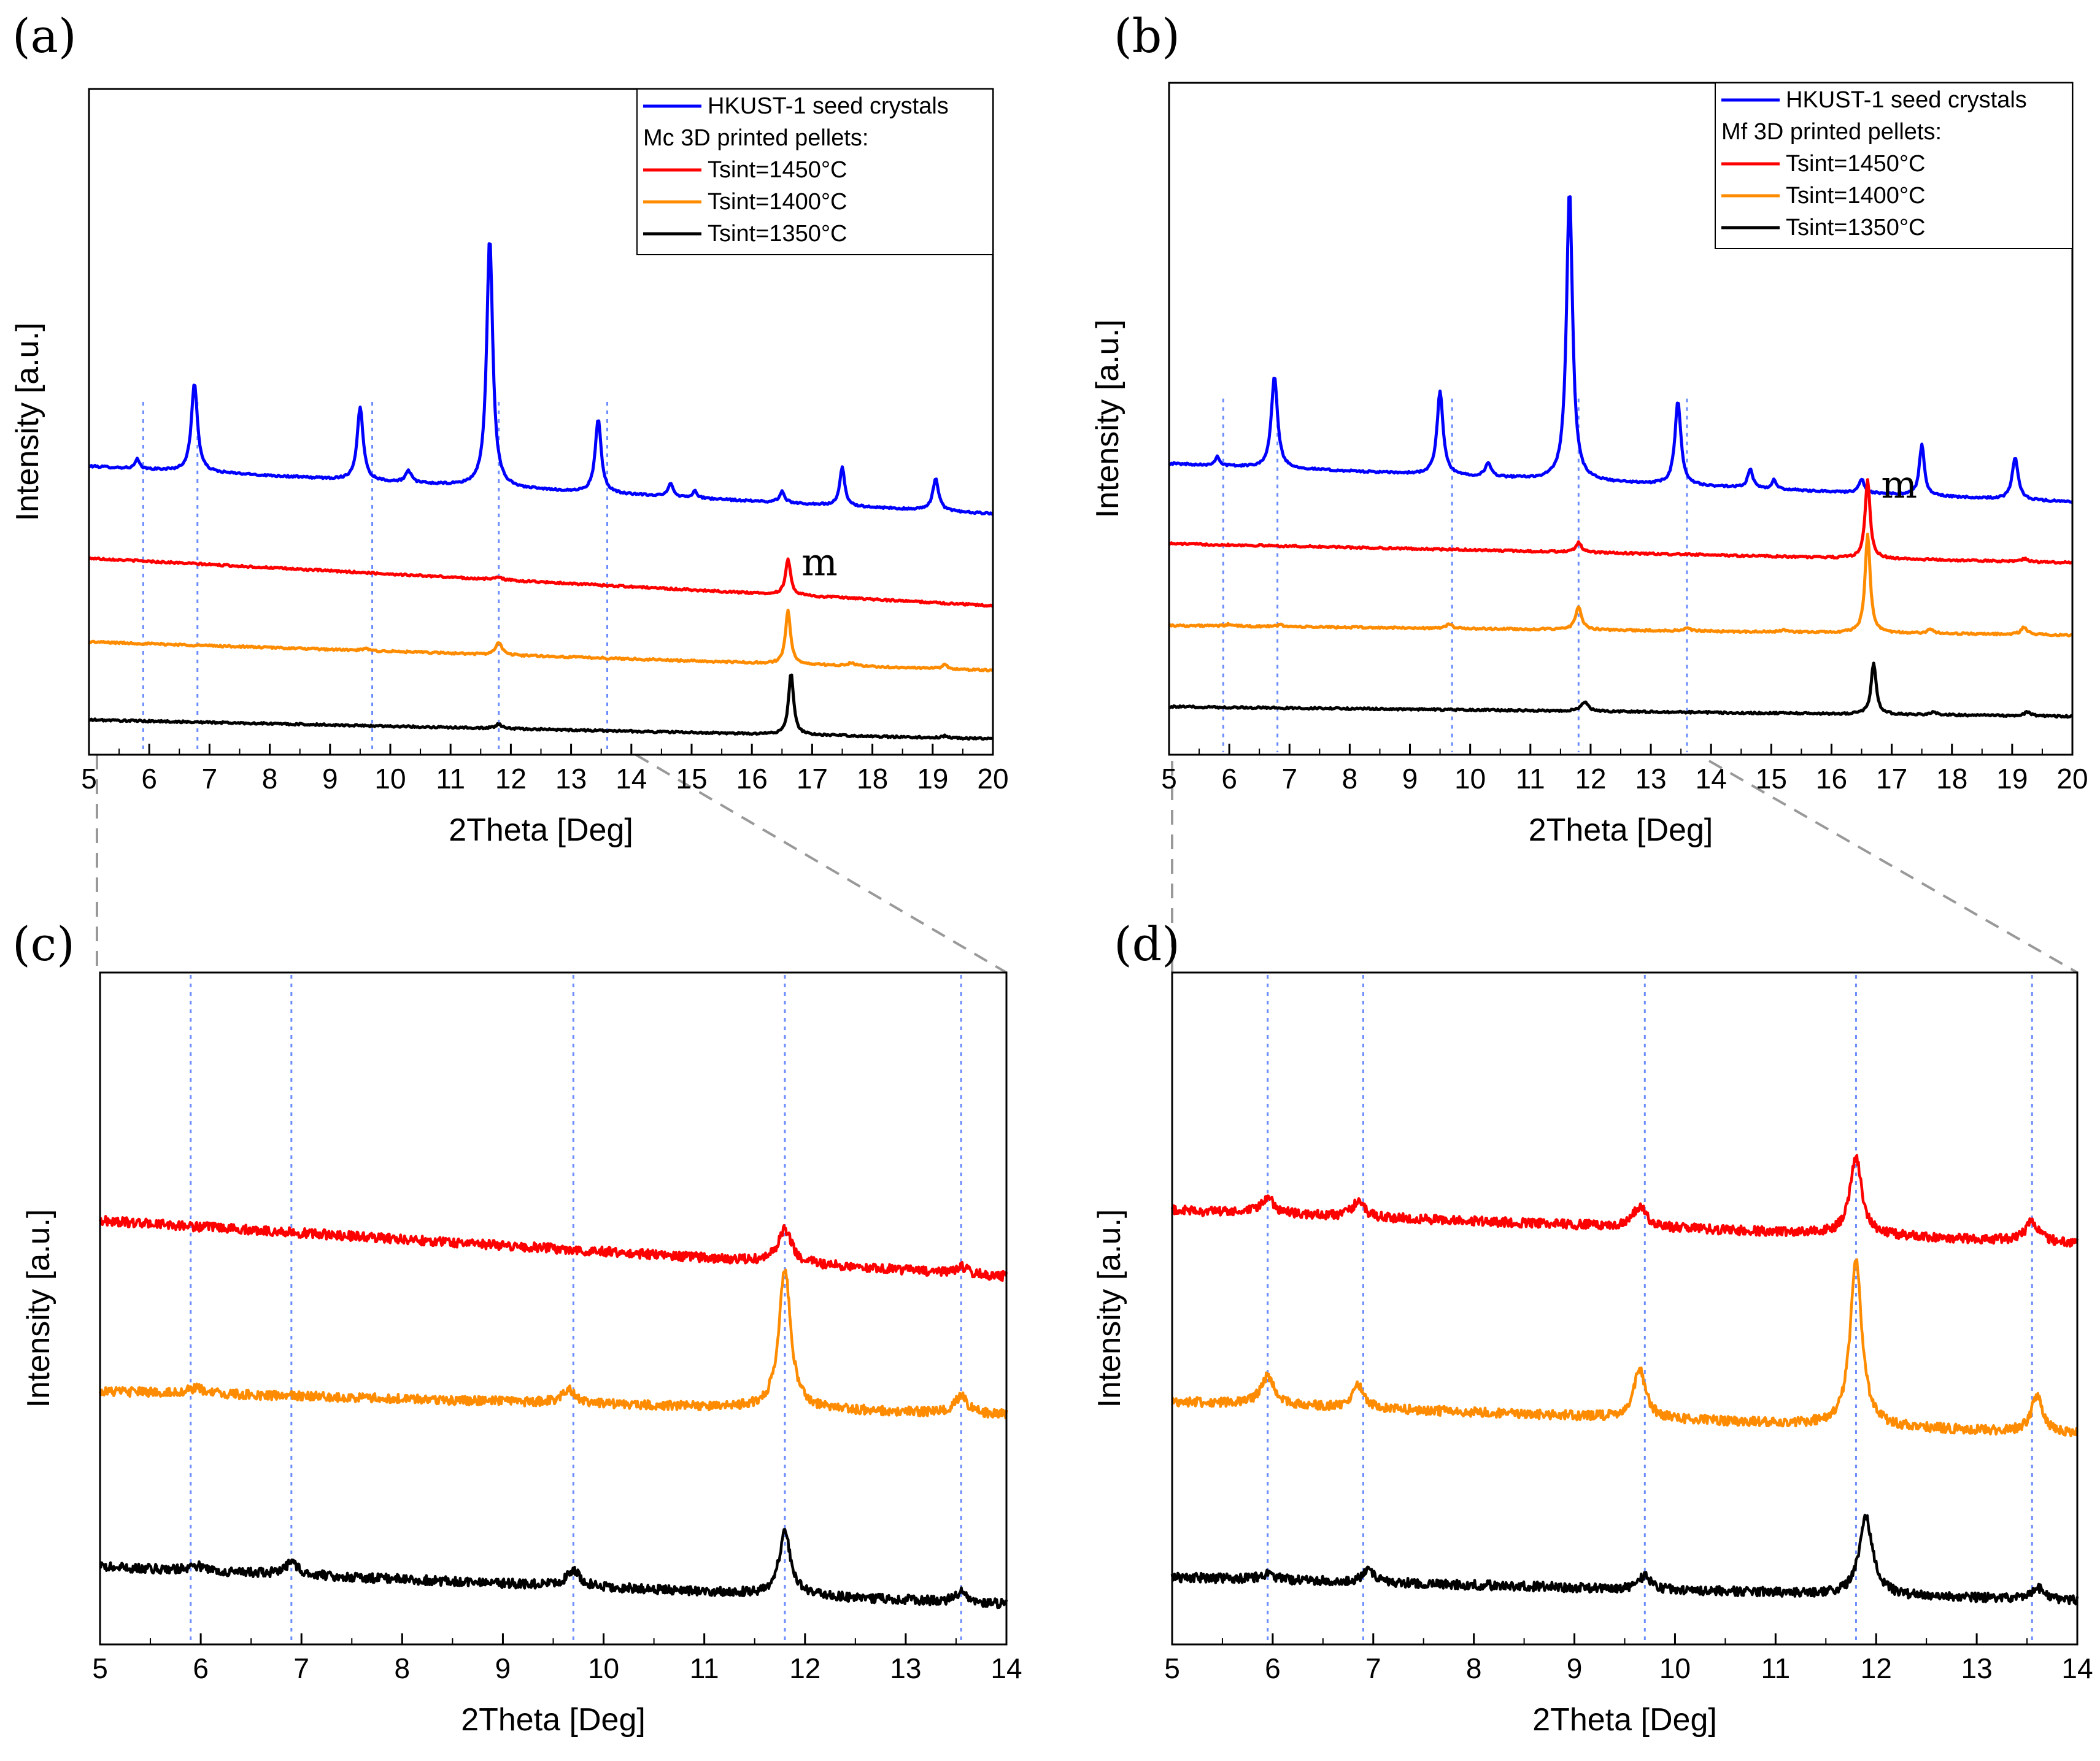 Image resolution: width=2100 pixels, height=1761 pixels. Describe the element at coordinates (872, 779) in the screenshot. I see `x-tick-label-a-18: 18` at that location.